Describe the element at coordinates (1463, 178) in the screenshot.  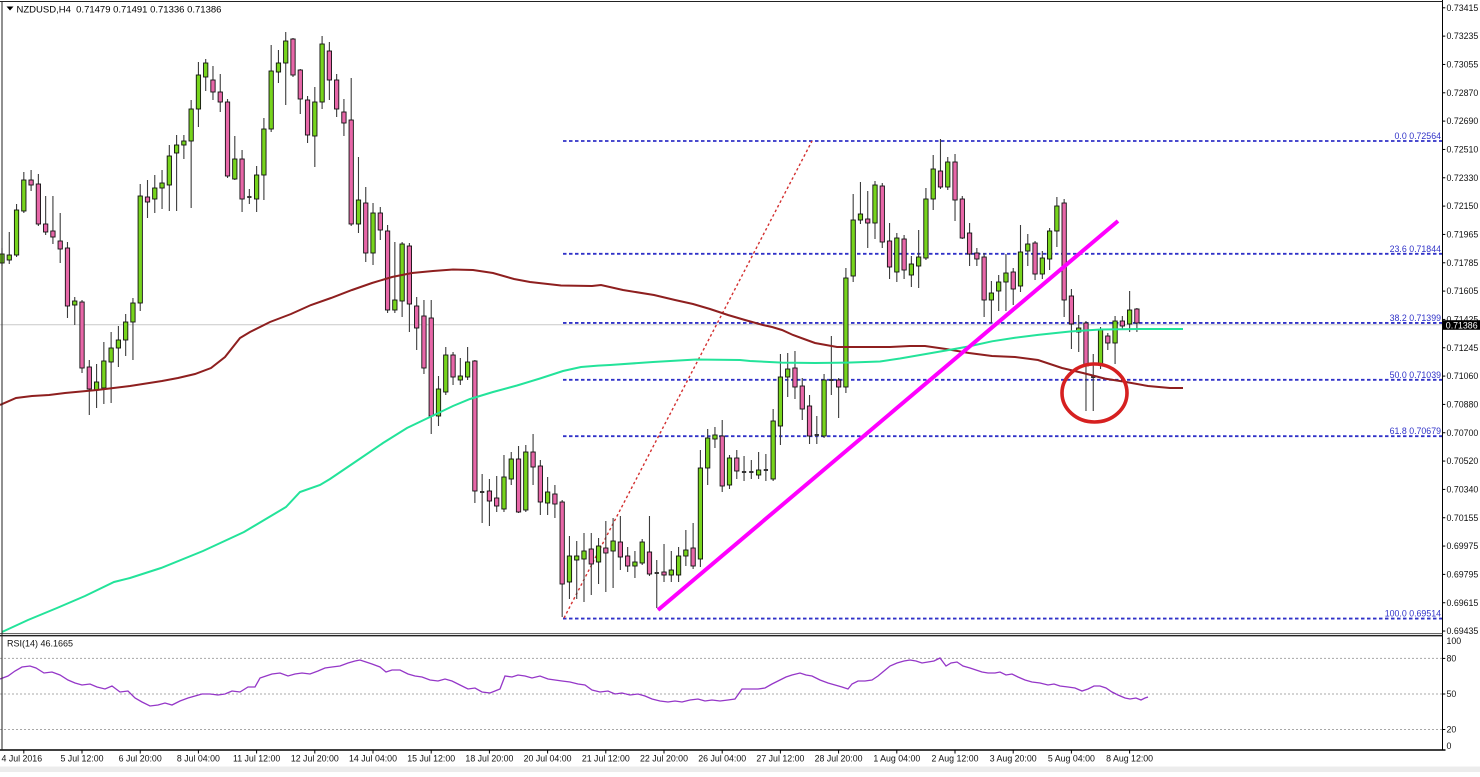
I see `svg-text: 0.72330` at that location.